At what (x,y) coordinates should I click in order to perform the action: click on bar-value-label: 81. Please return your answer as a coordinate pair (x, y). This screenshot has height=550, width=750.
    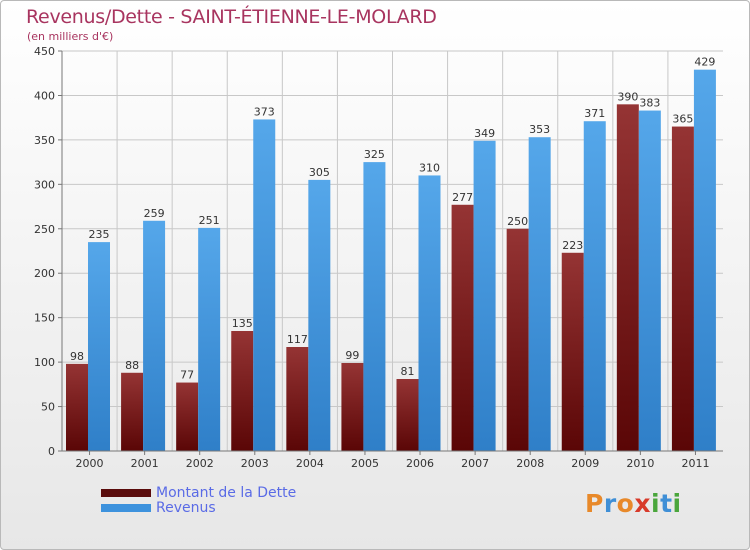
    Looking at the image, I should click on (408, 371).